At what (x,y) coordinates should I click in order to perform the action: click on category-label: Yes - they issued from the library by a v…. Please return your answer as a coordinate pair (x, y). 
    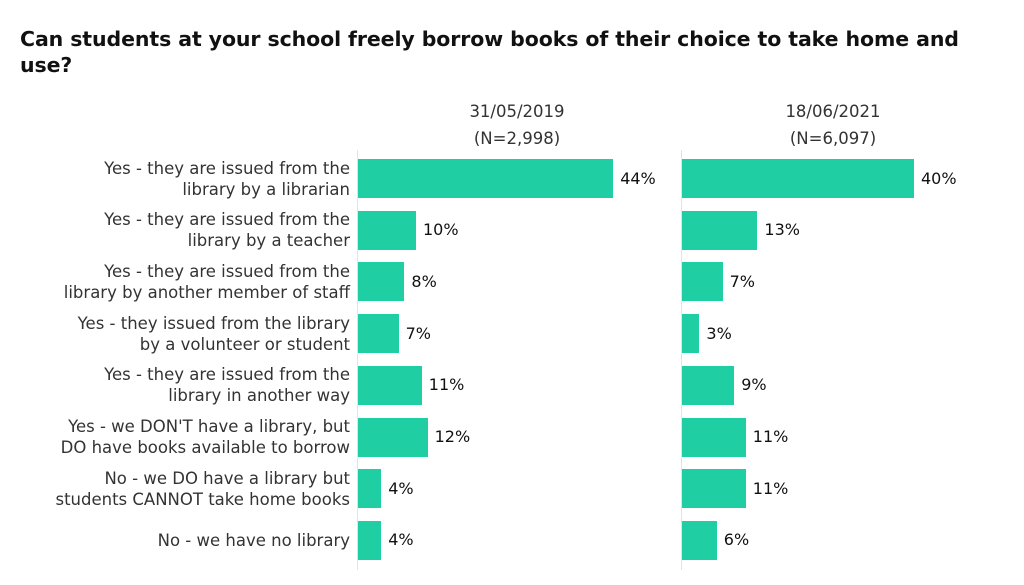
    Looking at the image, I should click on (177, 334).